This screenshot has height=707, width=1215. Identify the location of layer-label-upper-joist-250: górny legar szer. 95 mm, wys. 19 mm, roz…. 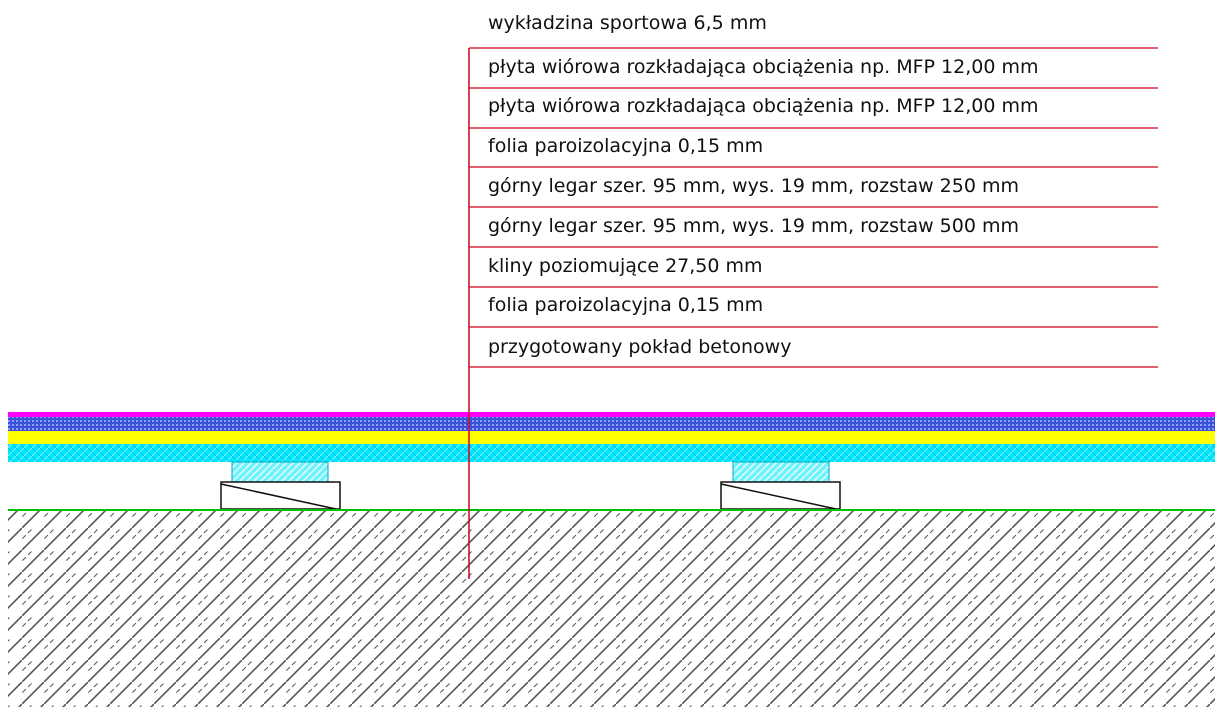
(753, 186).